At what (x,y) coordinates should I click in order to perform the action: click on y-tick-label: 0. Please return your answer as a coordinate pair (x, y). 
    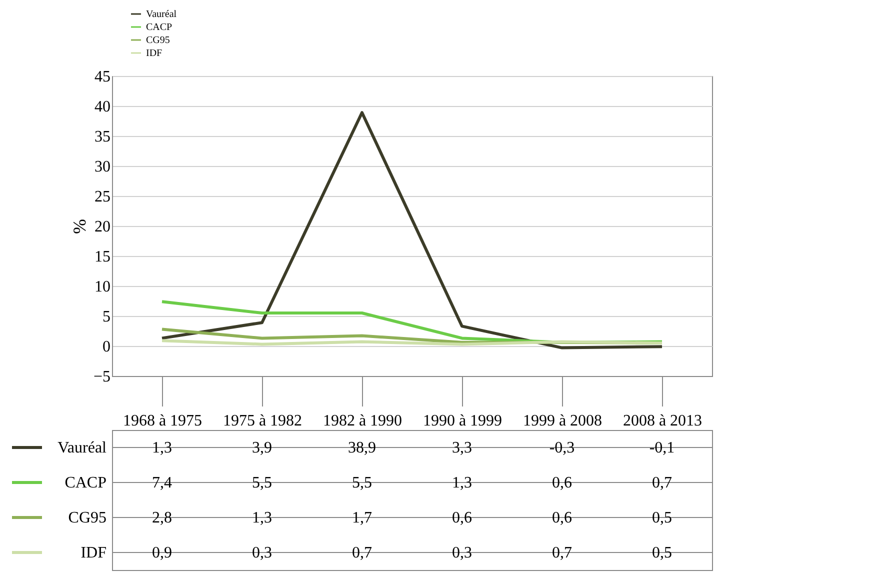
    Looking at the image, I should click on (106, 347).